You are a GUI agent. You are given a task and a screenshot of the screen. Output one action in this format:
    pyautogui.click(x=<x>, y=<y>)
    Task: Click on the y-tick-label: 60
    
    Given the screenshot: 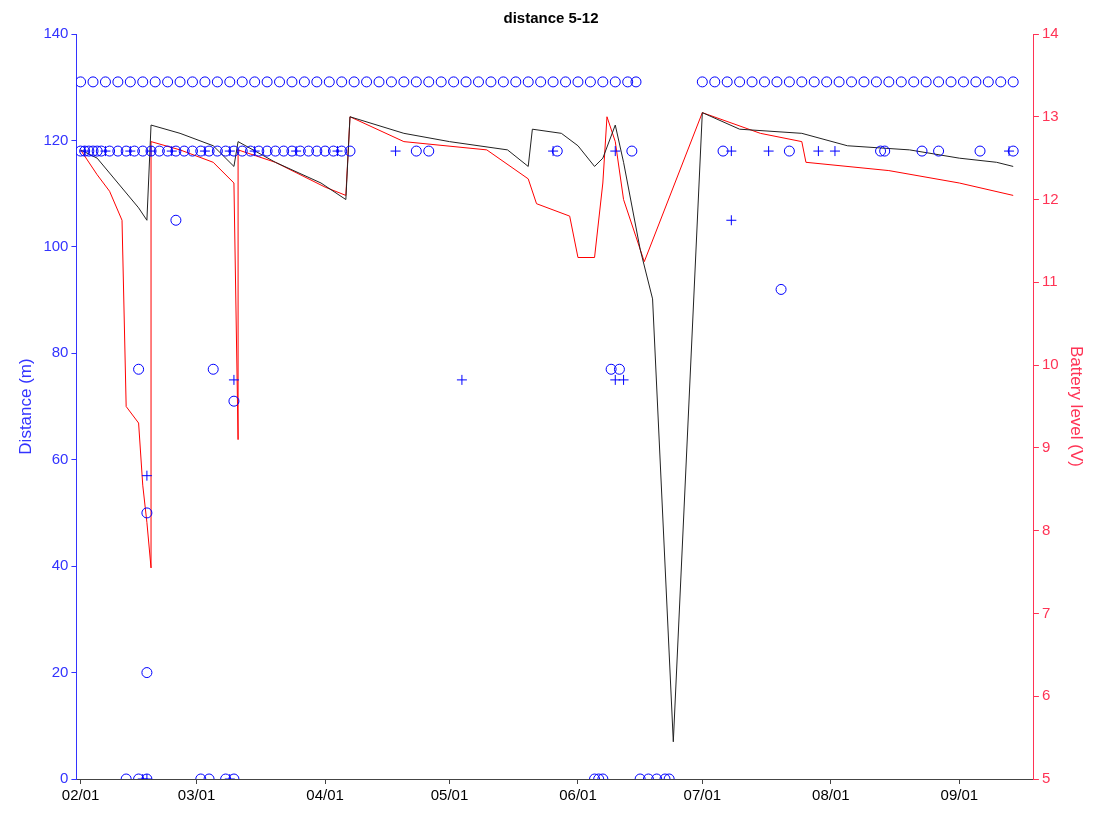 What is the action you would take?
    pyautogui.click(x=60, y=458)
    